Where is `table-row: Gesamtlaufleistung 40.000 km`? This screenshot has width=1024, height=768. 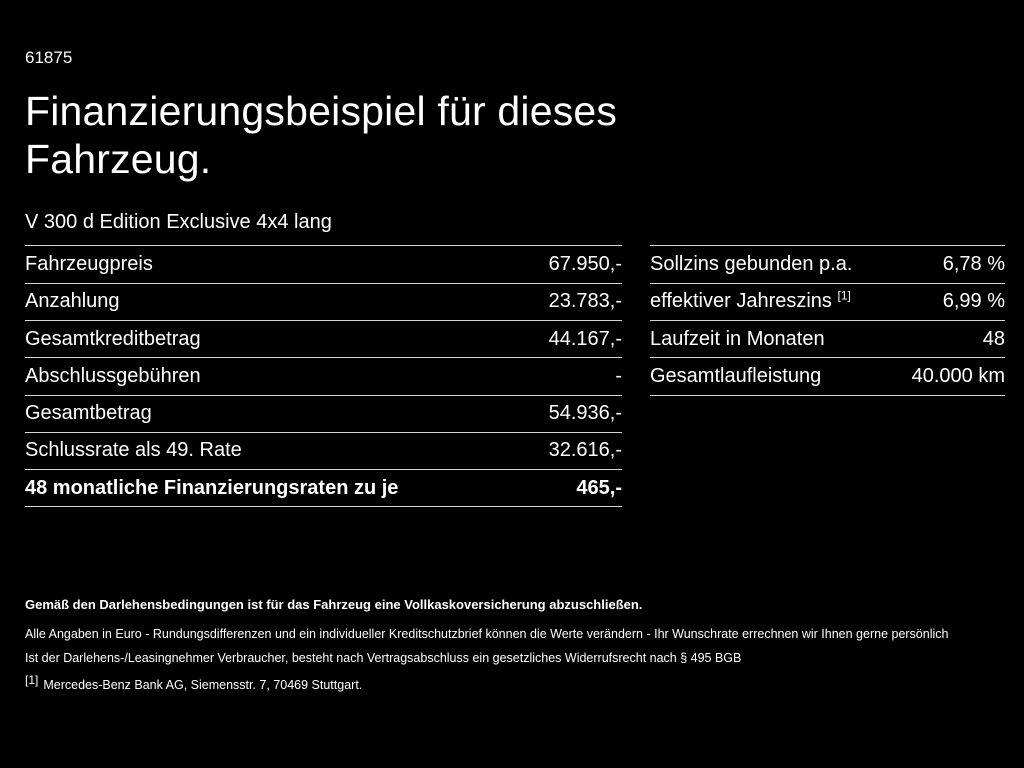
table-row: Gesamtlaufleistung 40.000 km is located at coordinates (827, 375).